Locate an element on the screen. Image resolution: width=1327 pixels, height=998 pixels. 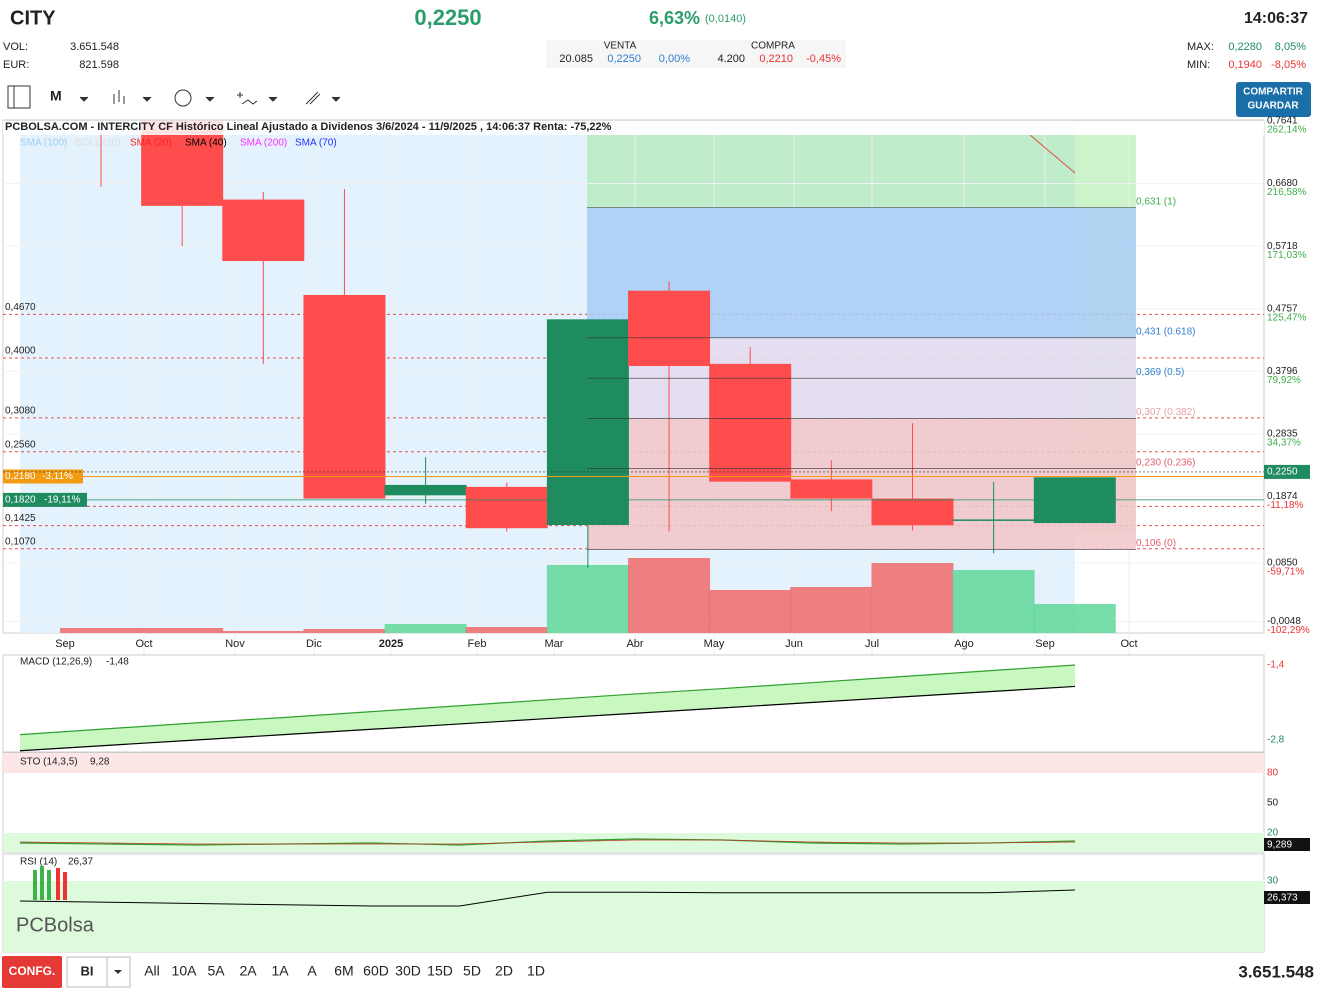
period-button: 1A is located at coordinates (280, 971).